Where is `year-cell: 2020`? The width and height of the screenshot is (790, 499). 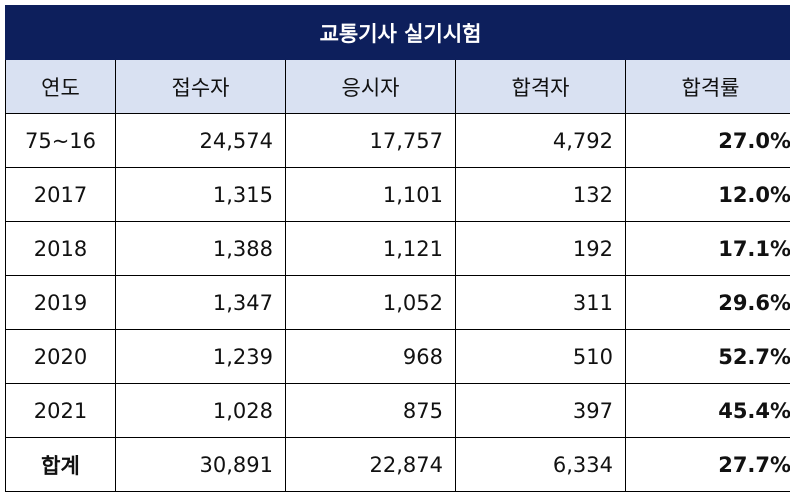 year-cell: 2020 is located at coordinates (60, 356).